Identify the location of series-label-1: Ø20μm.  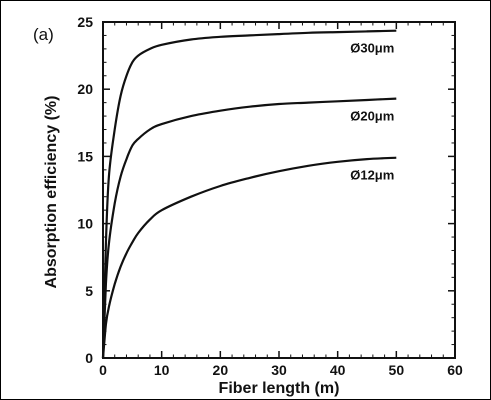
(372, 116).